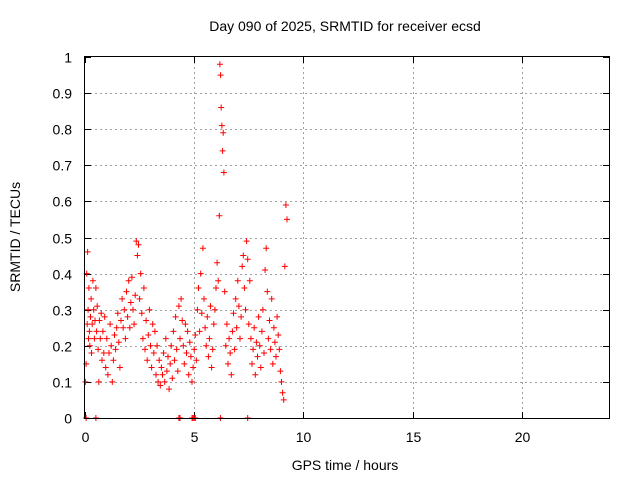 The width and height of the screenshot is (640, 480). I want to click on y-tick-label: 0.5, so click(63, 239).